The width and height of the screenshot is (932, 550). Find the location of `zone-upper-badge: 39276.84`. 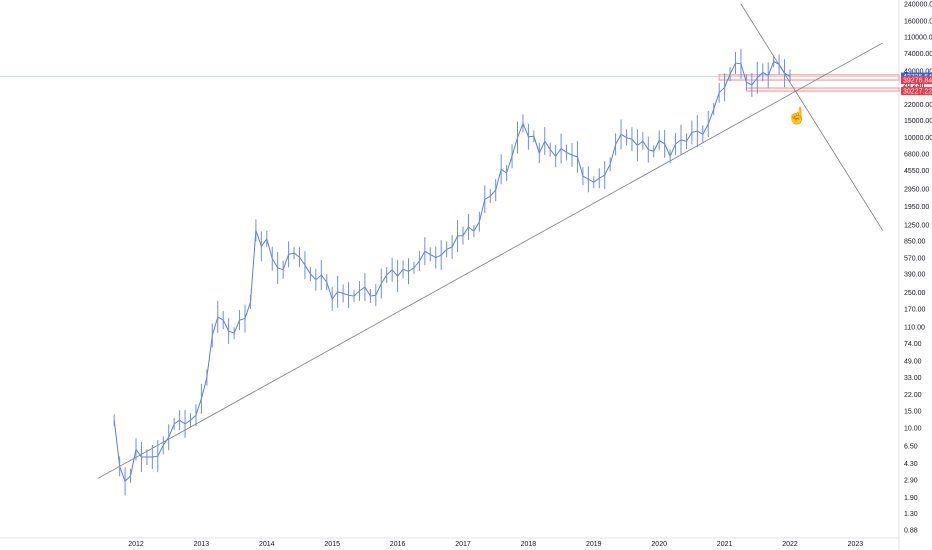

zone-upper-badge: 39276.84 is located at coordinates (917, 81).